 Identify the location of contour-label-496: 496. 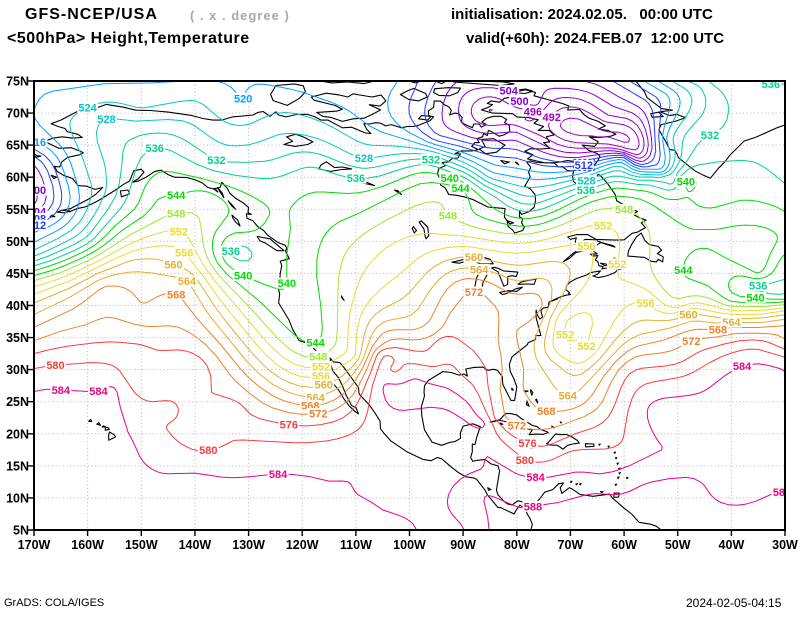
(533, 112).